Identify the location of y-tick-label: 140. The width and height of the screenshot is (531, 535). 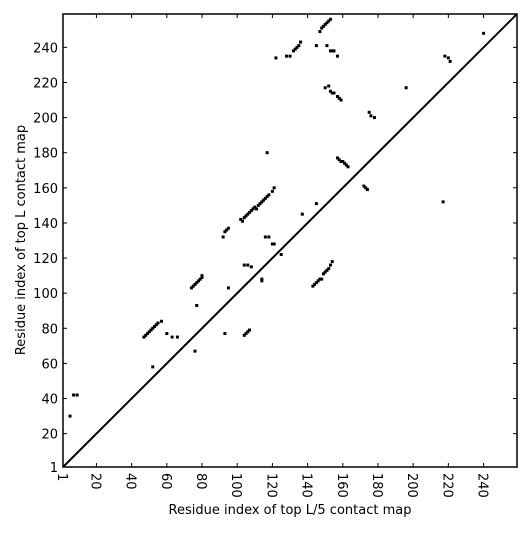
(45, 224).